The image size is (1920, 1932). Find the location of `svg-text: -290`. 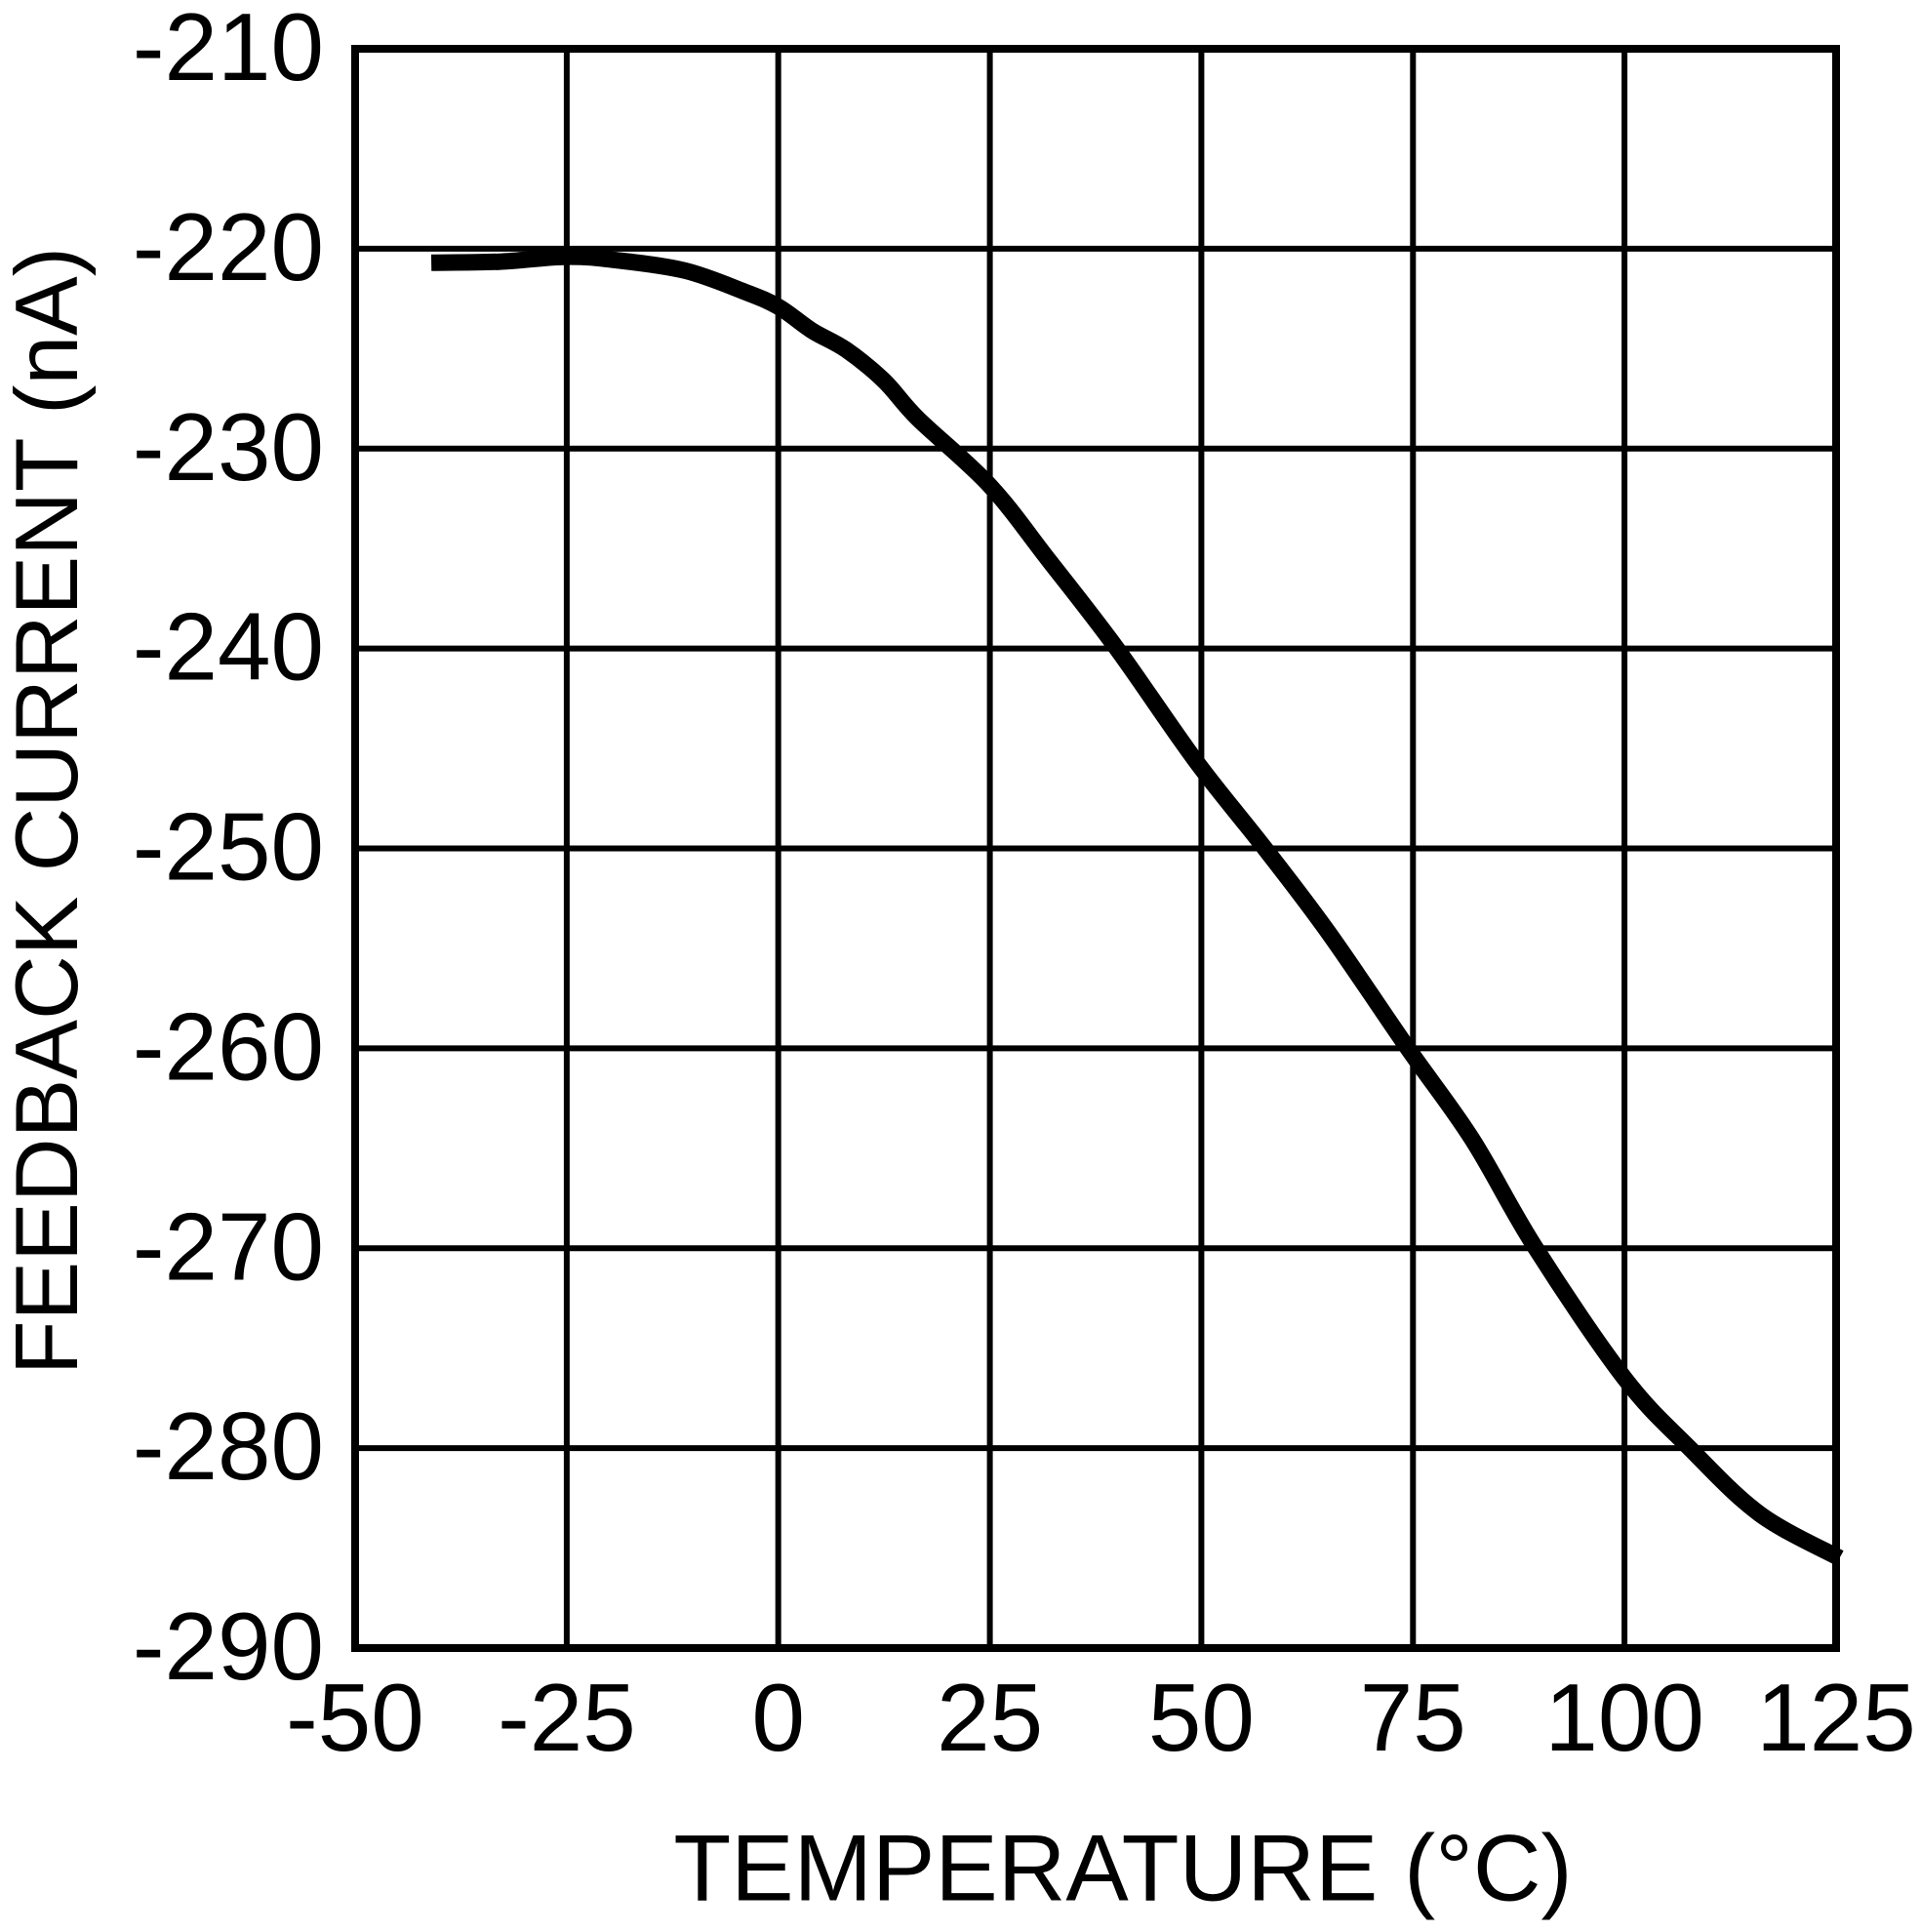

svg-text: -290 is located at coordinates (228, 1646).